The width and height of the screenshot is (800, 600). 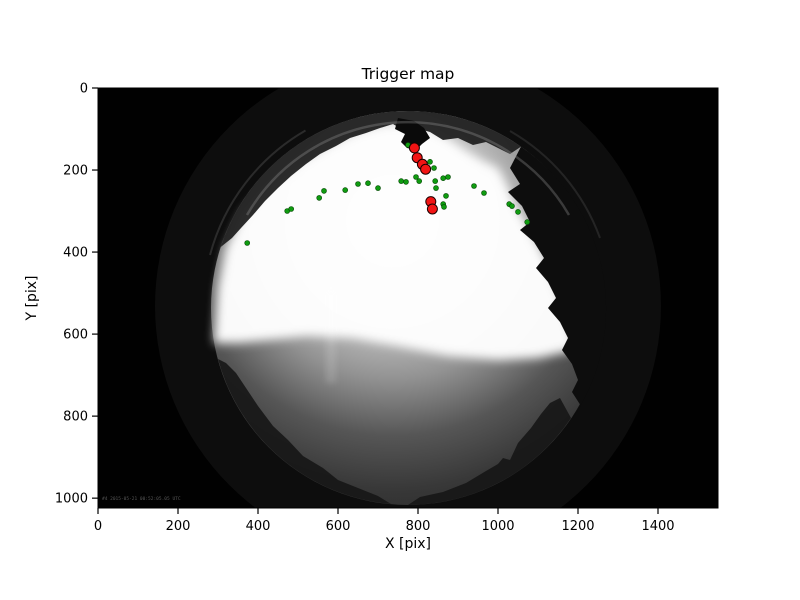 I want to click on x-tick-label: 1000, so click(x=497, y=526).